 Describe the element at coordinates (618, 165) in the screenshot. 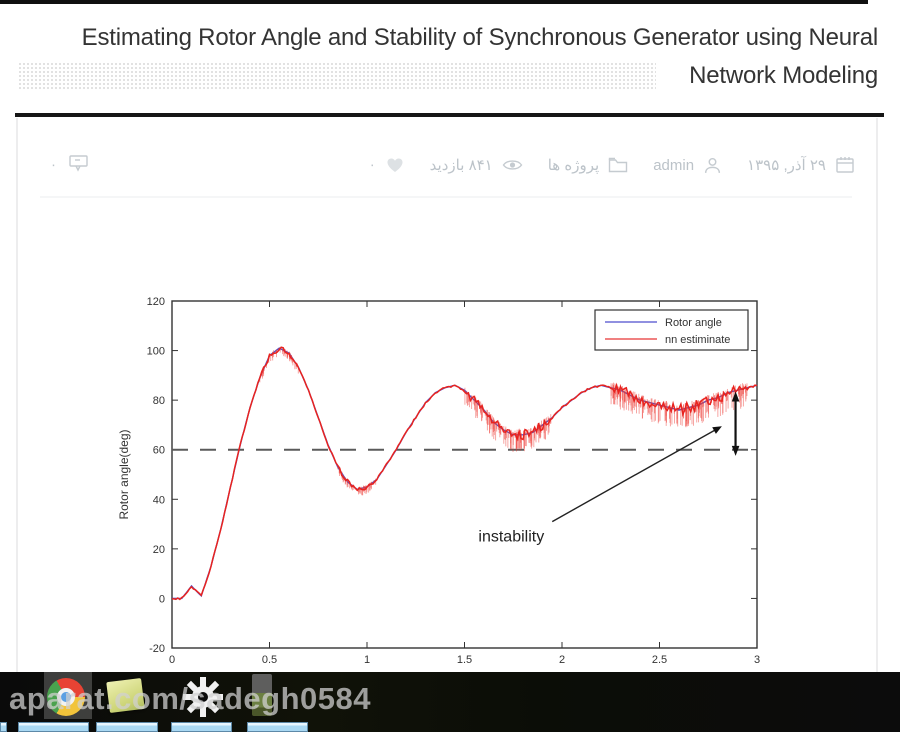

I see `folder-icon` at that location.